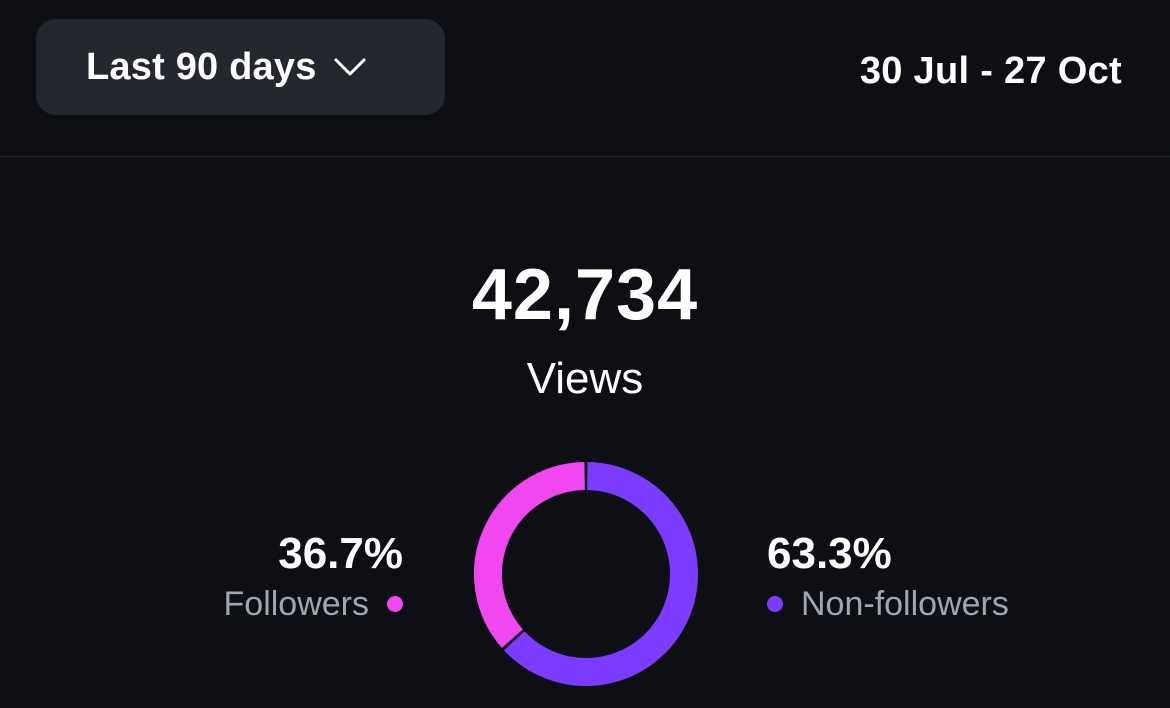 This screenshot has width=1170, height=708. I want to click on date-range-text: 30 Jul - 27 Oct, so click(990, 71).